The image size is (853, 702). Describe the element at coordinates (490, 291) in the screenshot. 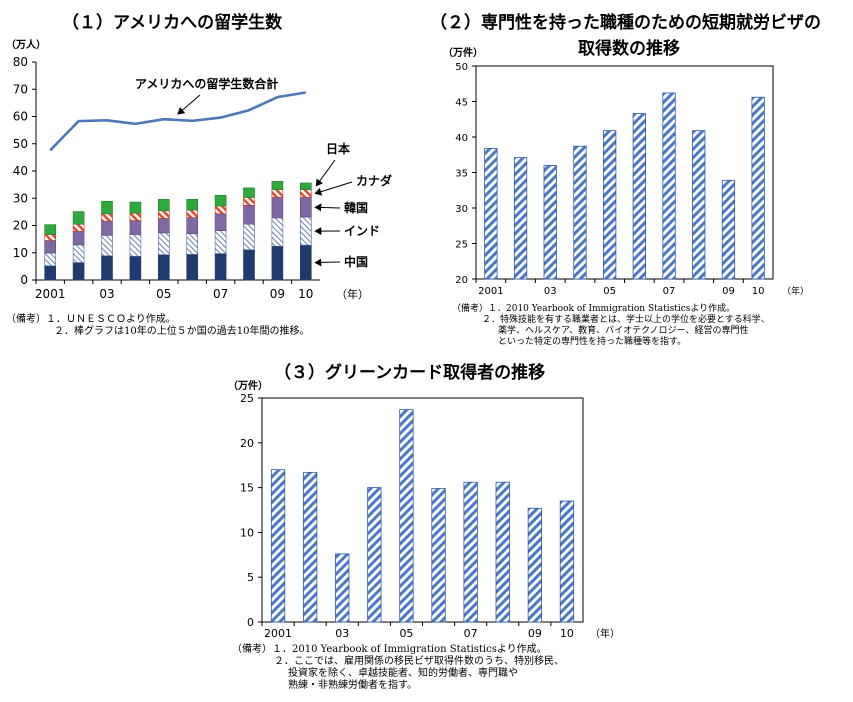

I see `c2-x-tick-label: 2001` at that location.